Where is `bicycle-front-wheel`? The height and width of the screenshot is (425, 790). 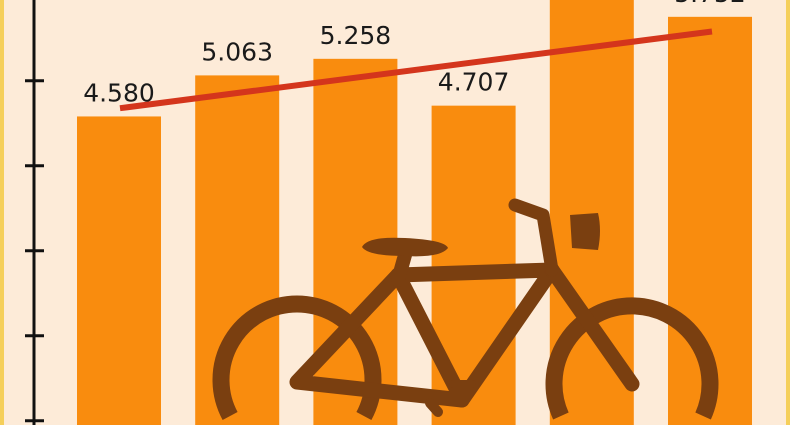
bicycle-front-wheel is located at coordinates (632, 358).